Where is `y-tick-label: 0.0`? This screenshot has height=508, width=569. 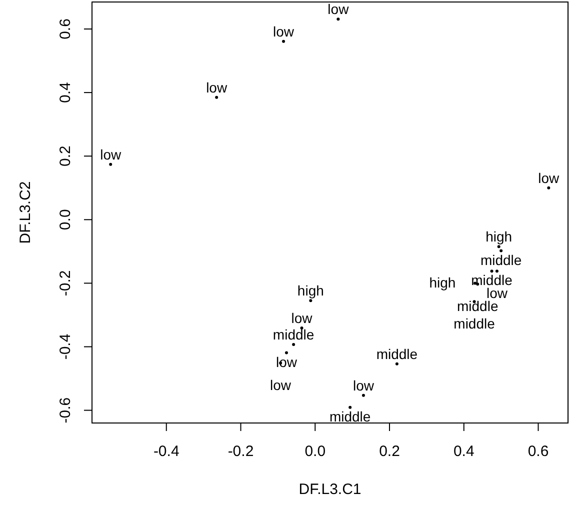 y-tick-label: 0.0 is located at coordinates (65, 219).